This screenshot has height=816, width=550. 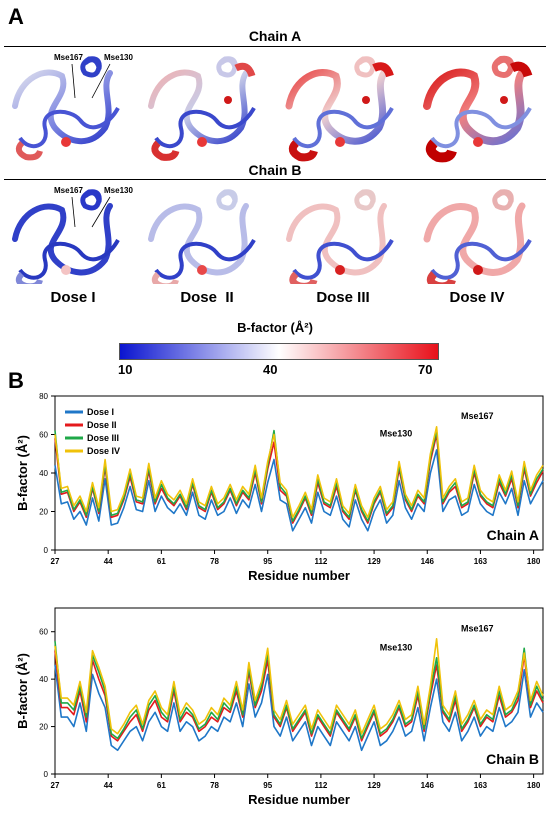 I want to click on chain-a-mse167-callout: Mse167, so click(x=68, y=57).